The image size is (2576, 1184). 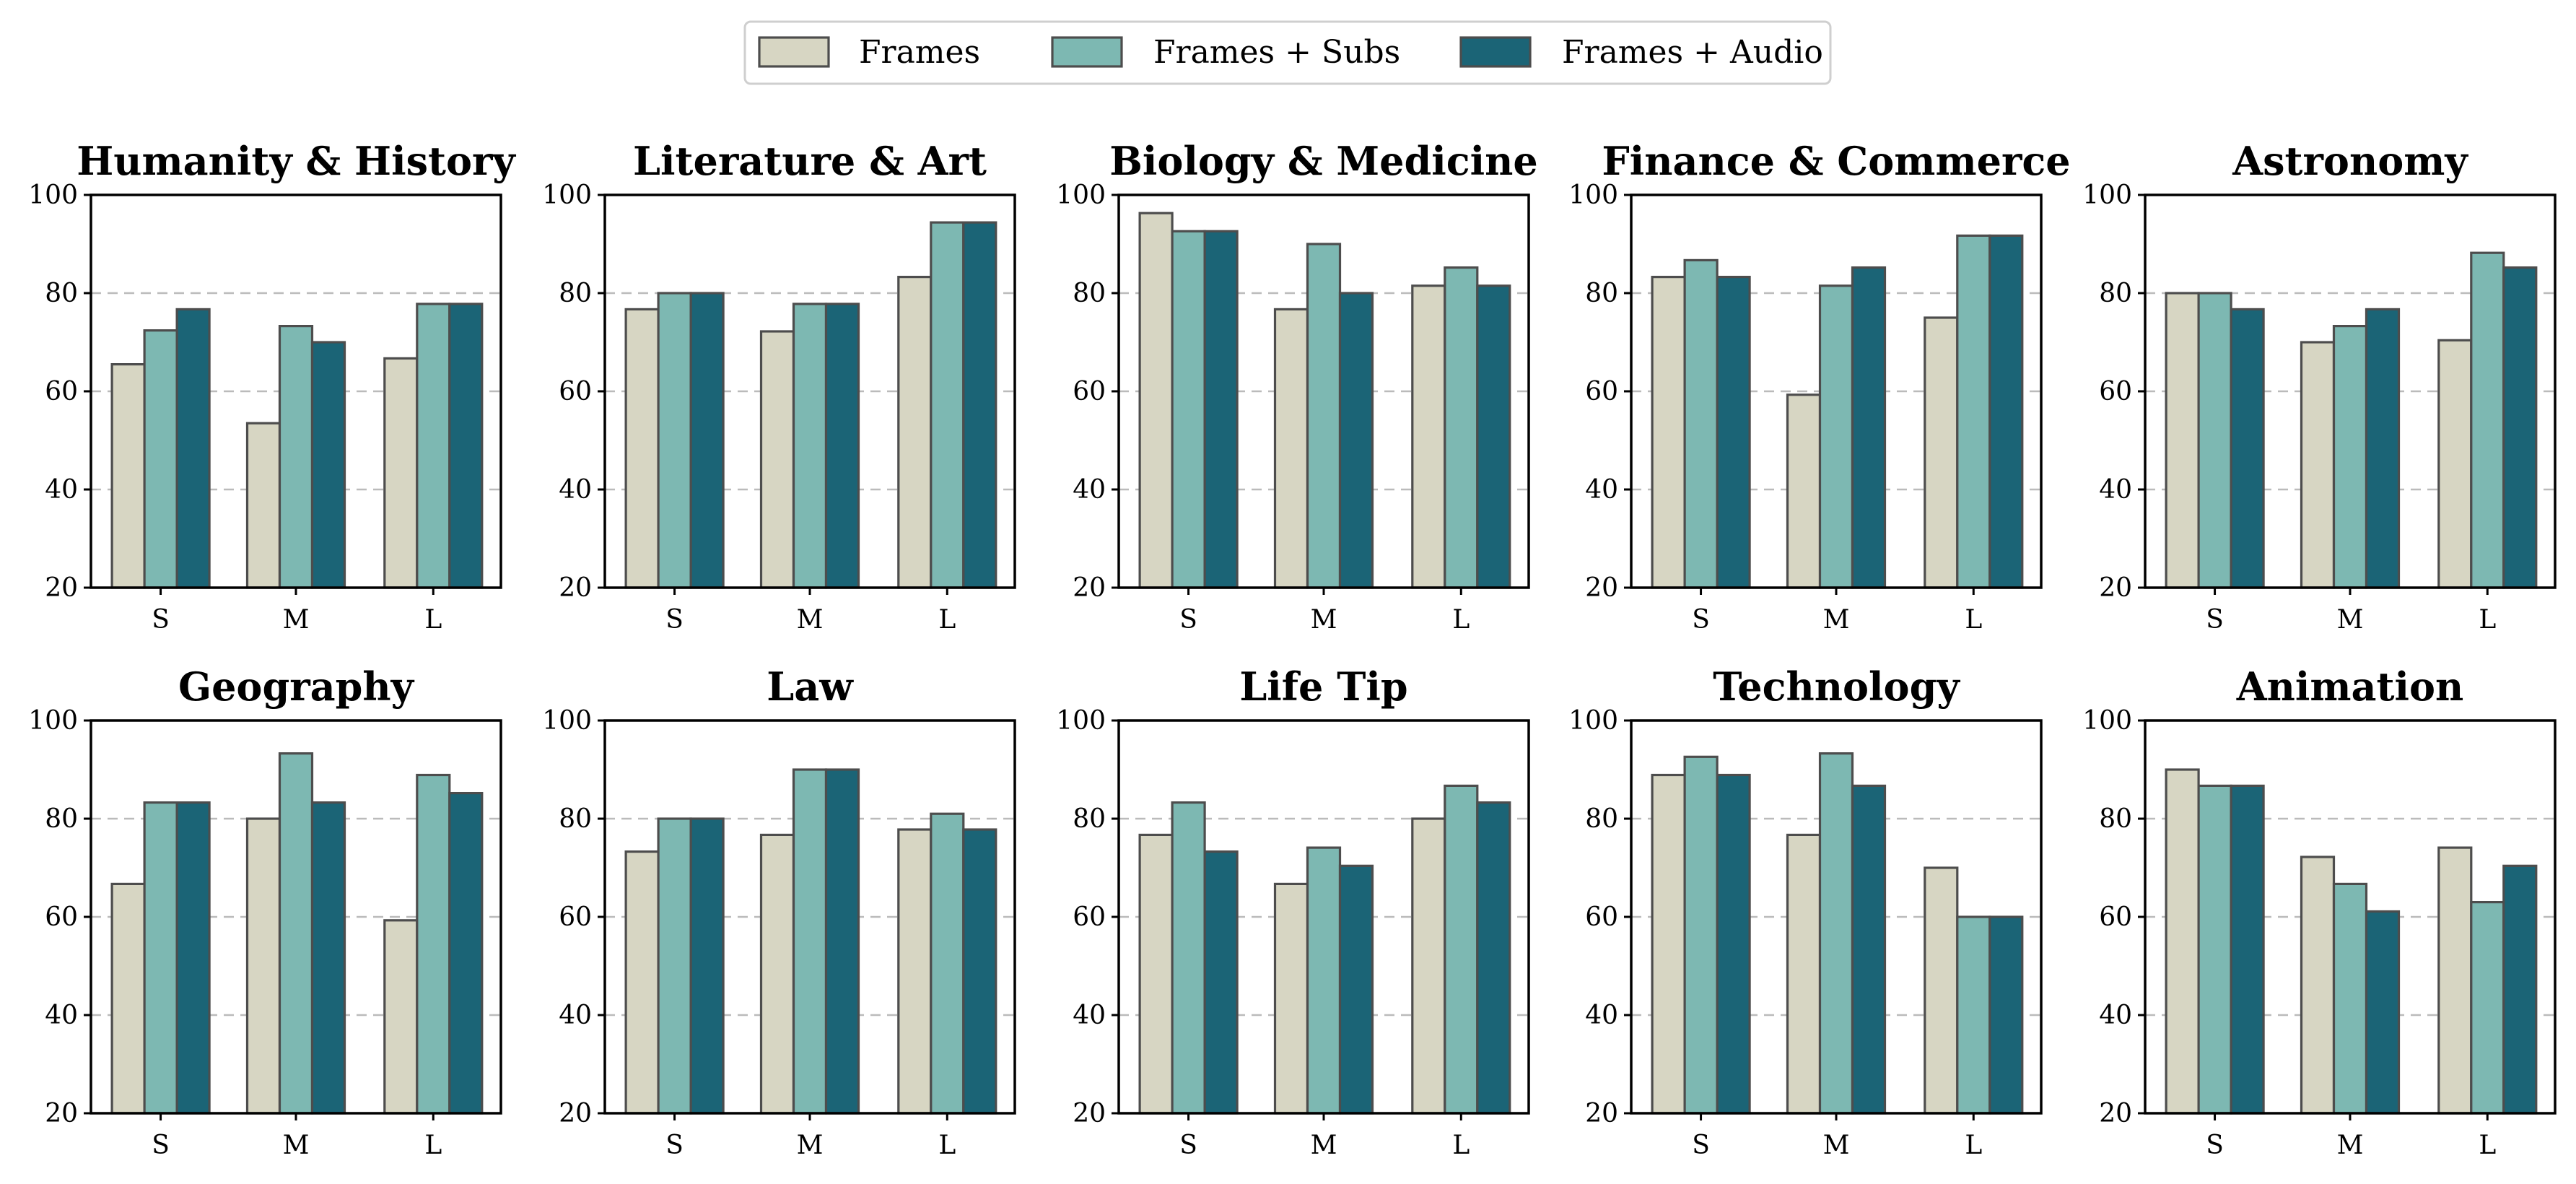 I want to click on panel-literature-and-art: Literature & Art S M L 20 40 60 80 100, so click(x=779, y=386).